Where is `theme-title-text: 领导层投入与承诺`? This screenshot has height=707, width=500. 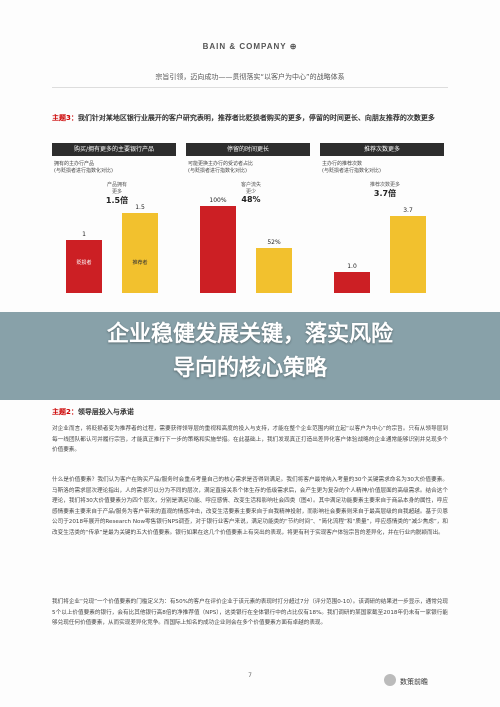 theme-title-text: 领导层投入与承诺 is located at coordinates (105, 412).